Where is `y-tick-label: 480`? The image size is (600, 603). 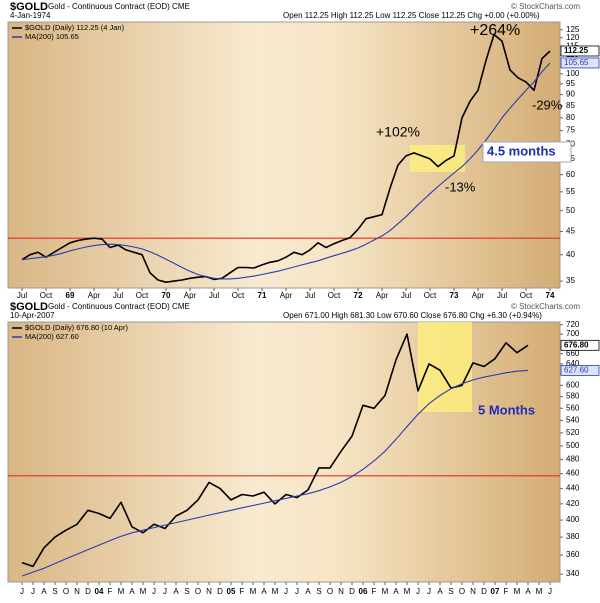
y-tick-label: 480 is located at coordinates (573, 459).